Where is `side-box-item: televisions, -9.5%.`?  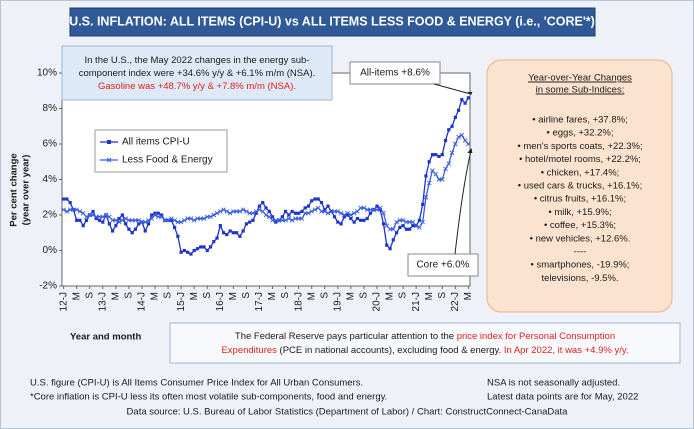 side-box-item: televisions, -9.5%. is located at coordinates (579, 278).